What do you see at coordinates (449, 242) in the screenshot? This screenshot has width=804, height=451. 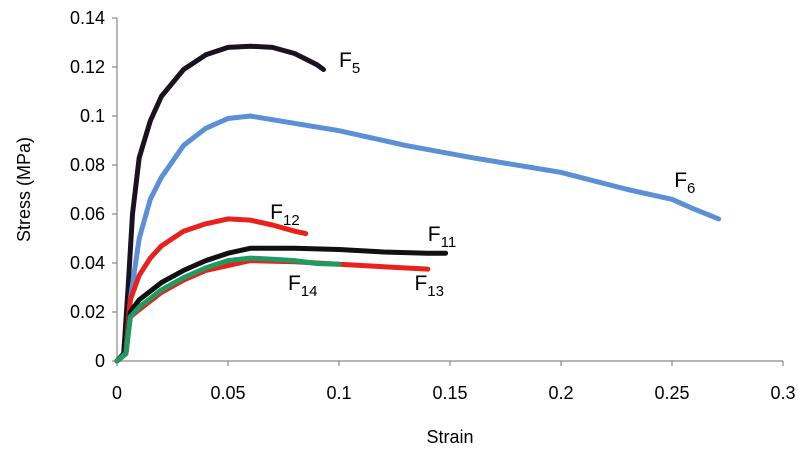 I see `series-label-sub: 11` at bounding box center [449, 242].